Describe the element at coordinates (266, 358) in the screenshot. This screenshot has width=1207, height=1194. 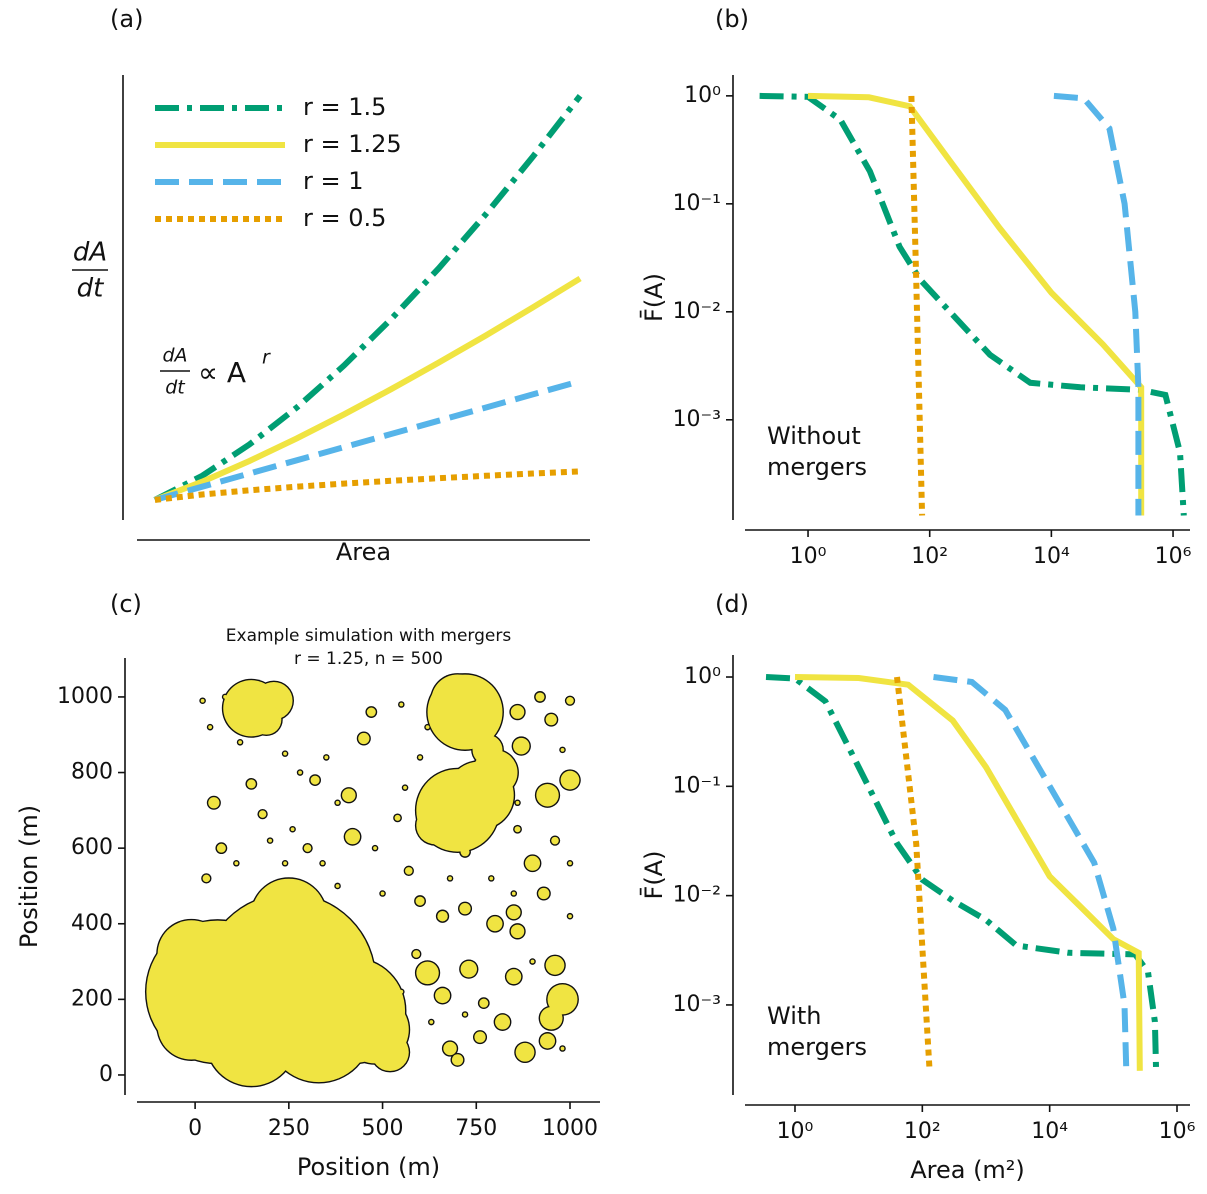
I see `annotation-exponent: r` at that location.